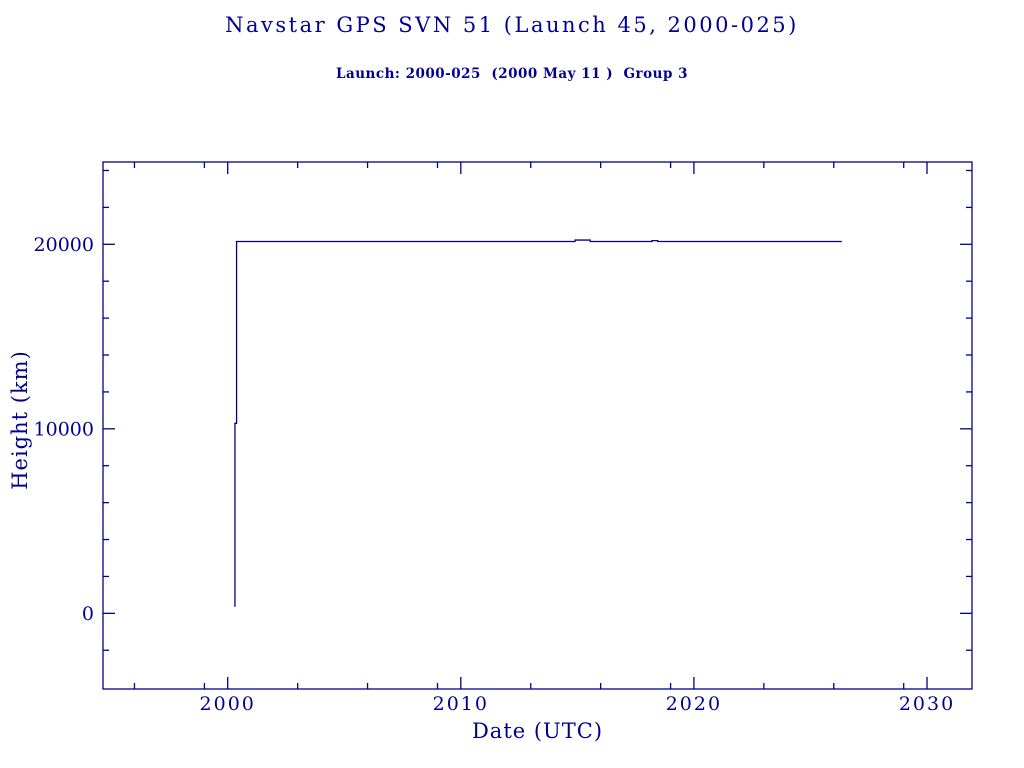 The width and height of the screenshot is (1024, 768). What do you see at coordinates (537, 731) in the screenshot?
I see `x-axis-label: Date (UTC)` at bounding box center [537, 731].